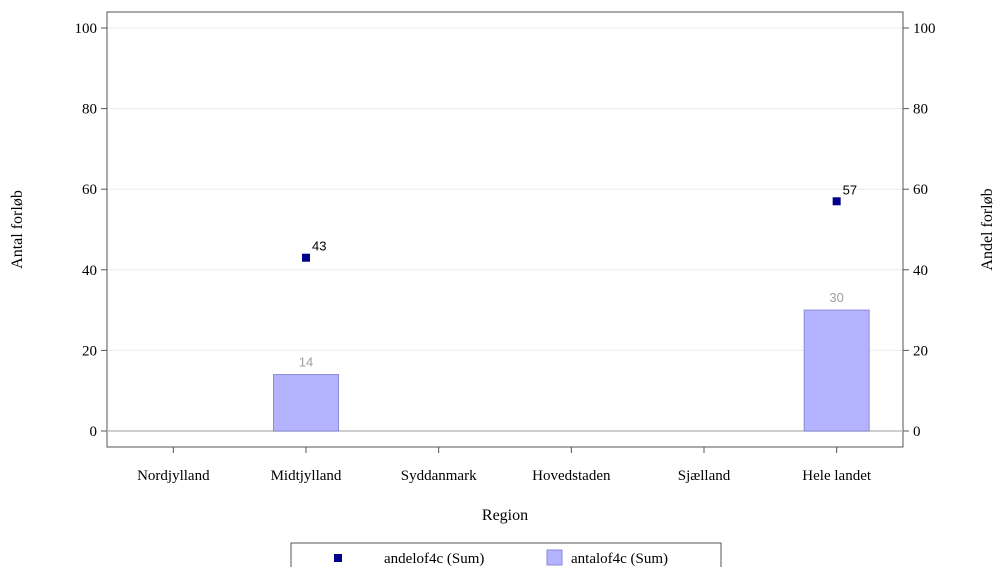 The image size is (1000, 572). What do you see at coordinates (505, 515) in the screenshot?
I see `x-axis-title: Region` at bounding box center [505, 515].